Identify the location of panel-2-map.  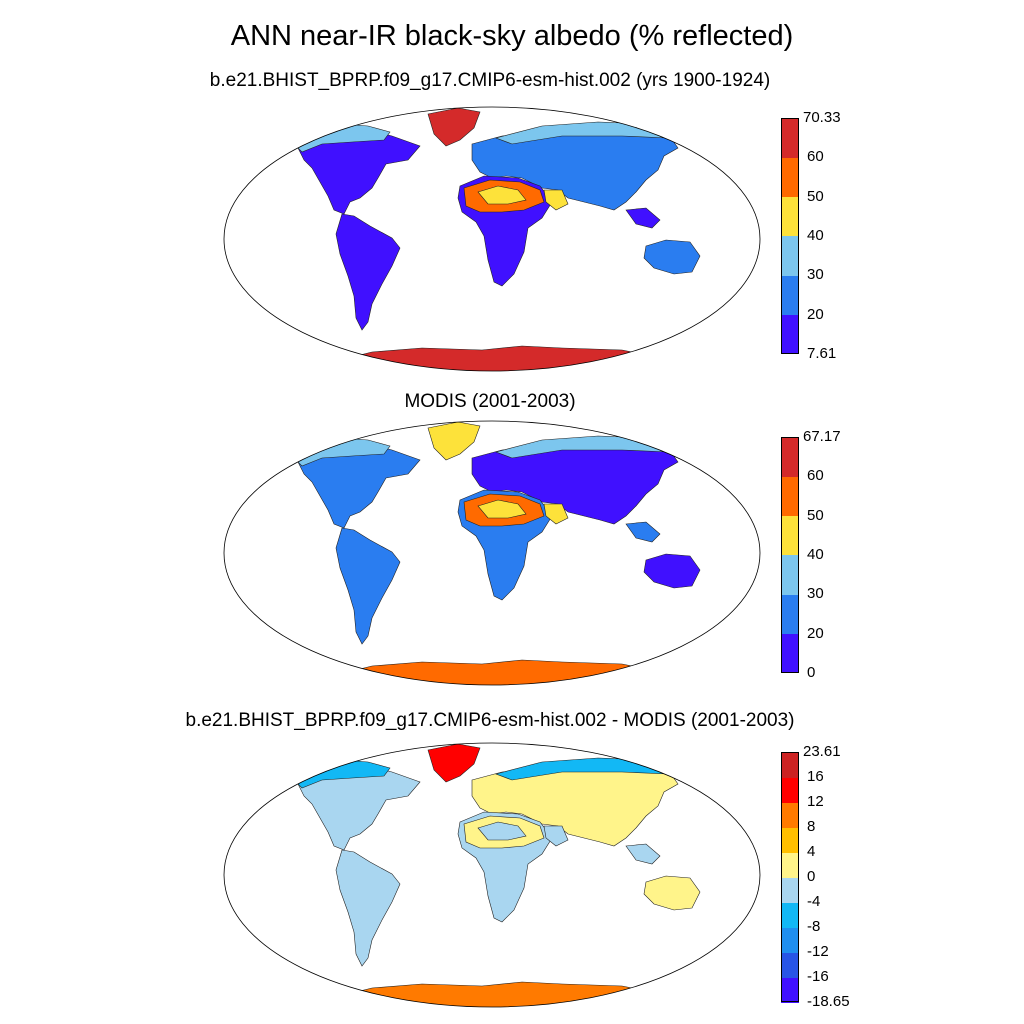
(492, 553).